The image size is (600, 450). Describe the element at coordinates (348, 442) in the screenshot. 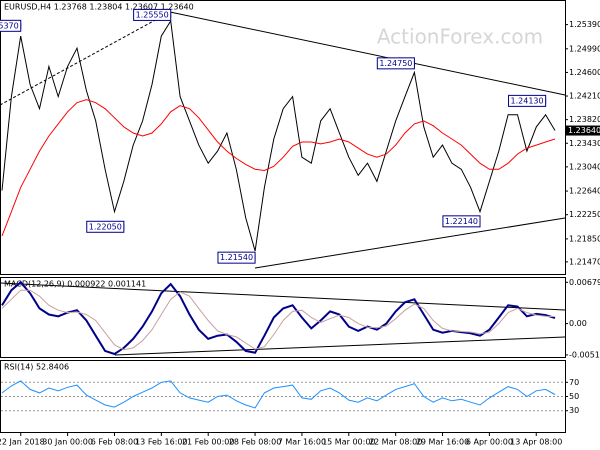

I see `x-tick-label: 15 Mar 00:00` at that location.